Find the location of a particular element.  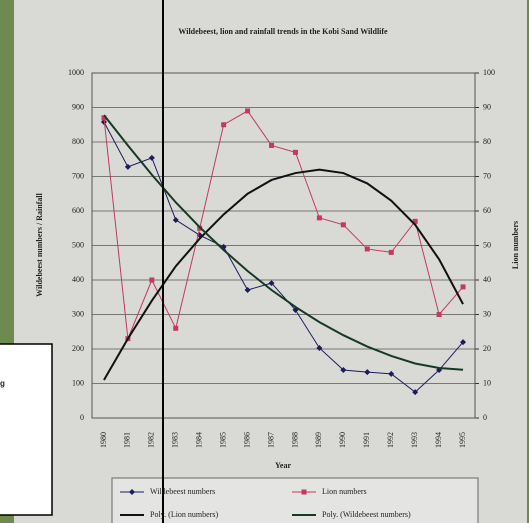

x-tick-label: 1987 is located at coordinates (270, 440).